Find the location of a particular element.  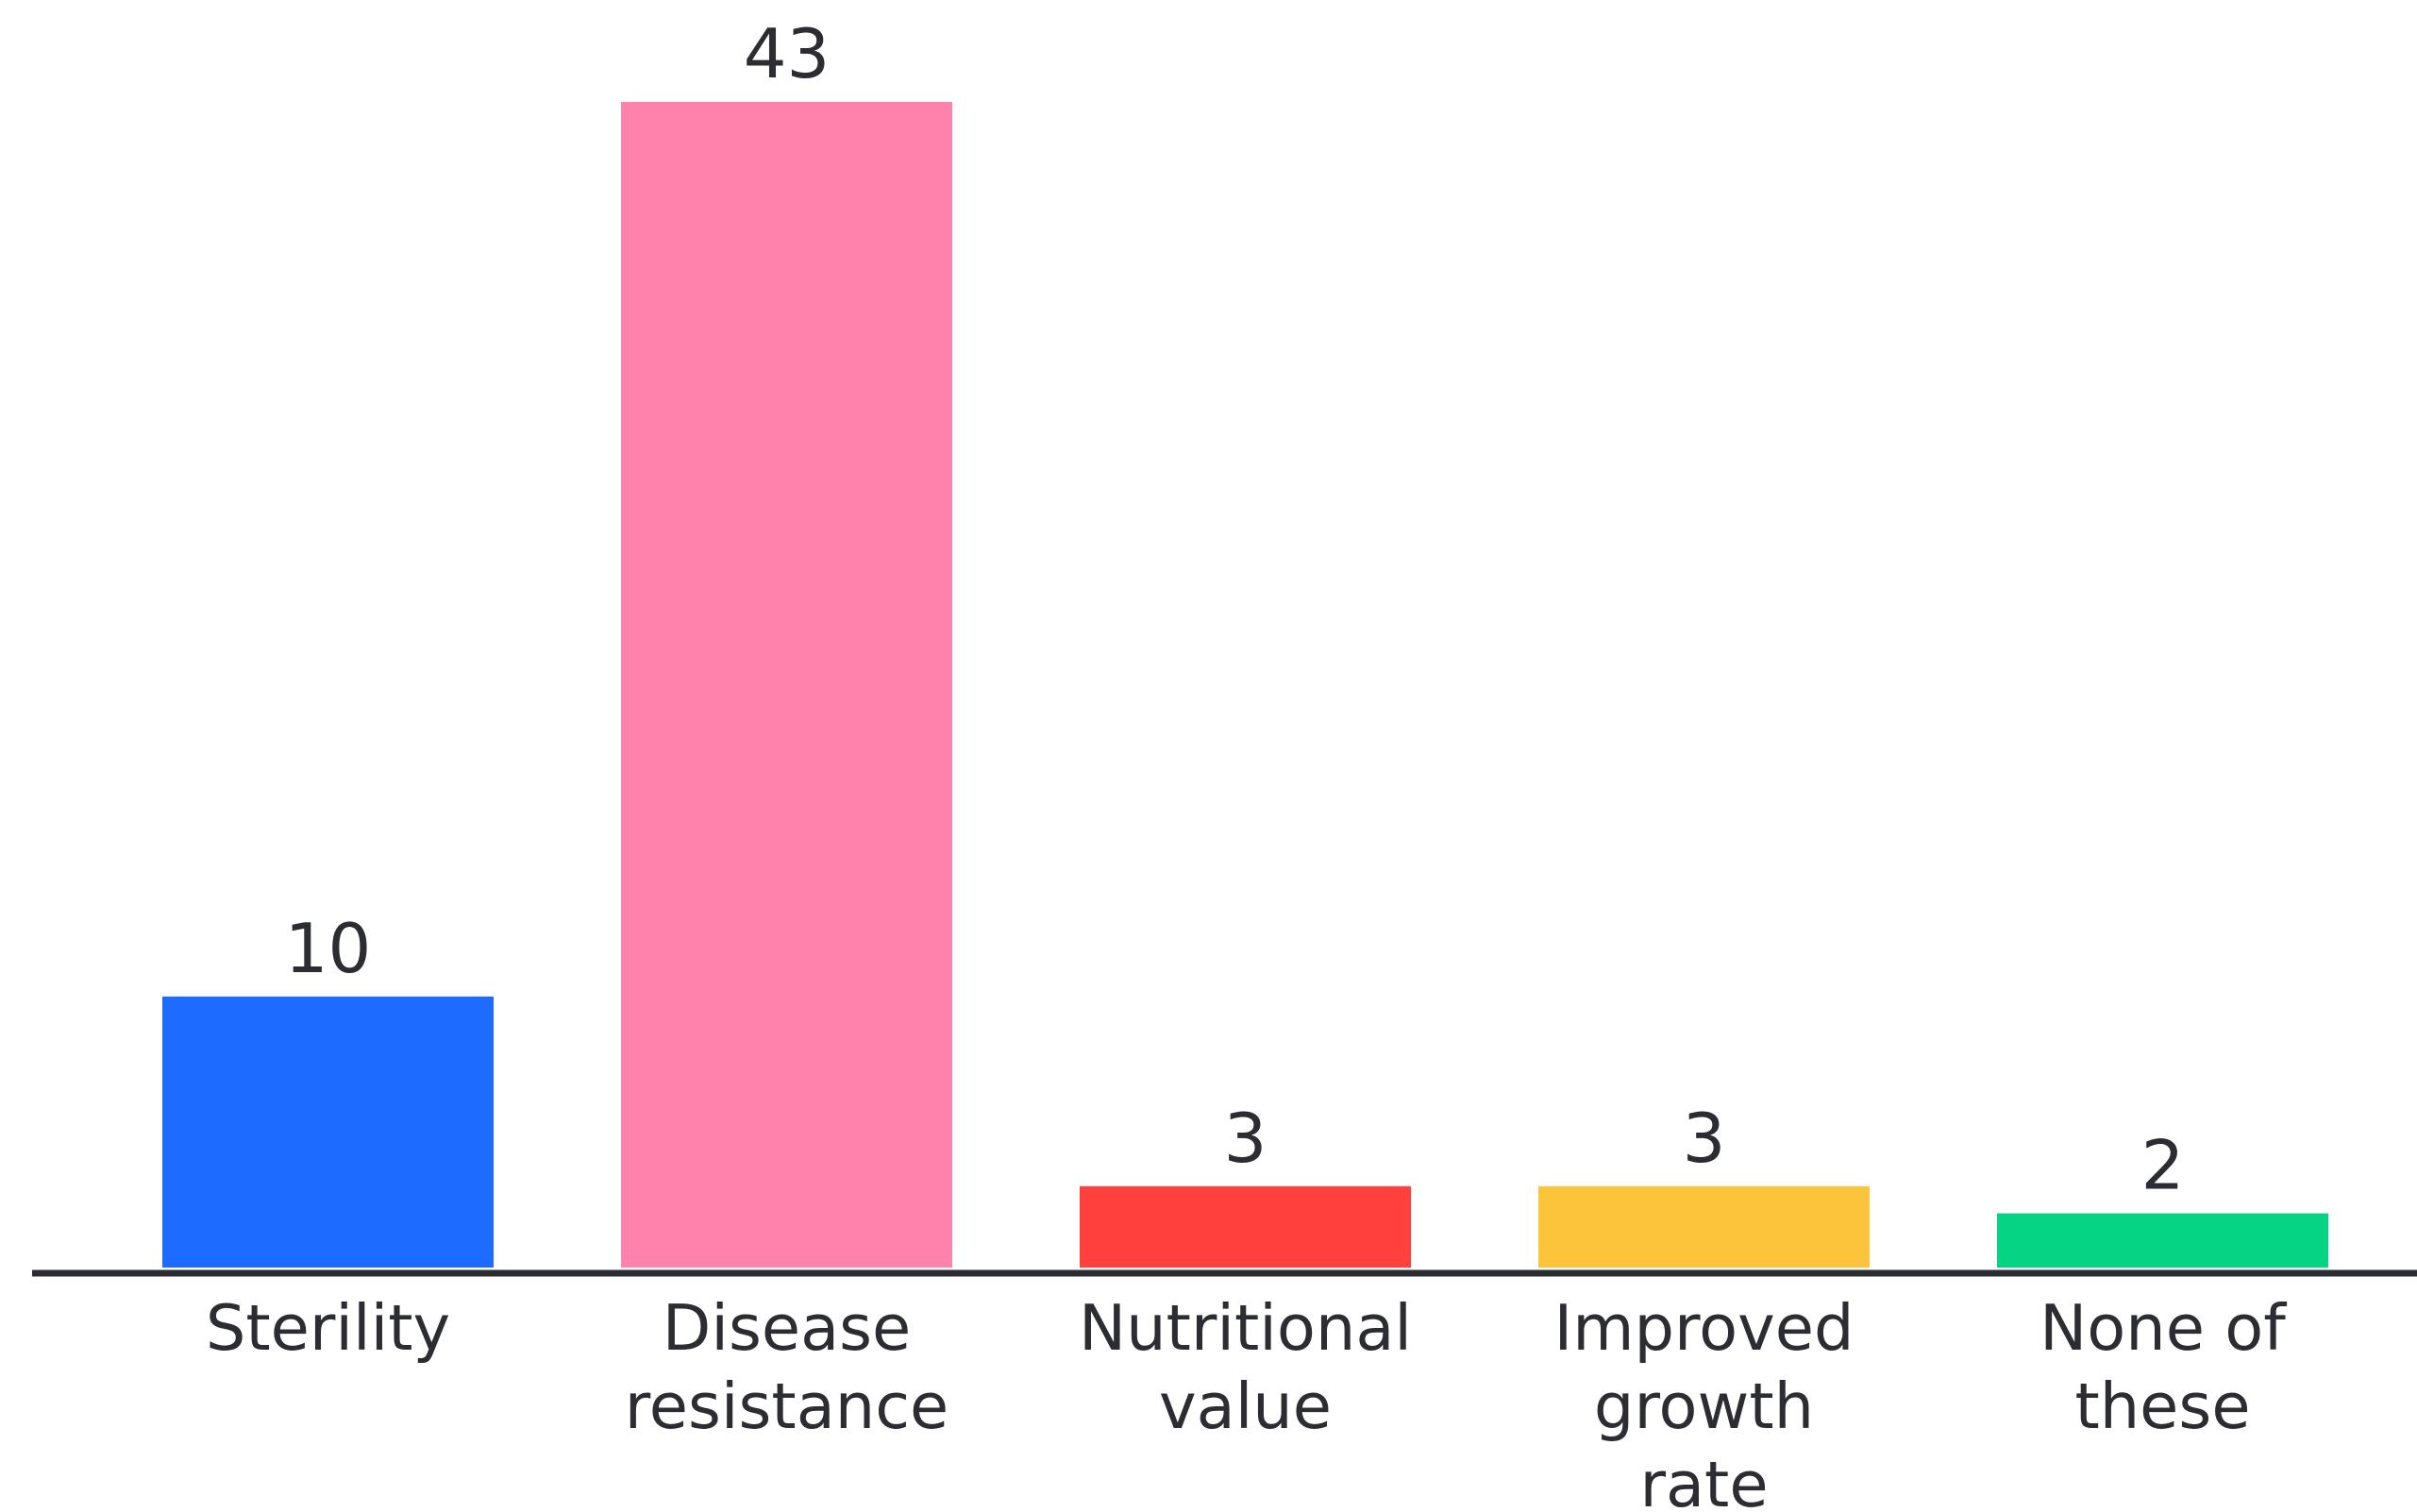

category-label-4-line-0: None of is located at coordinates (2163, 1328).